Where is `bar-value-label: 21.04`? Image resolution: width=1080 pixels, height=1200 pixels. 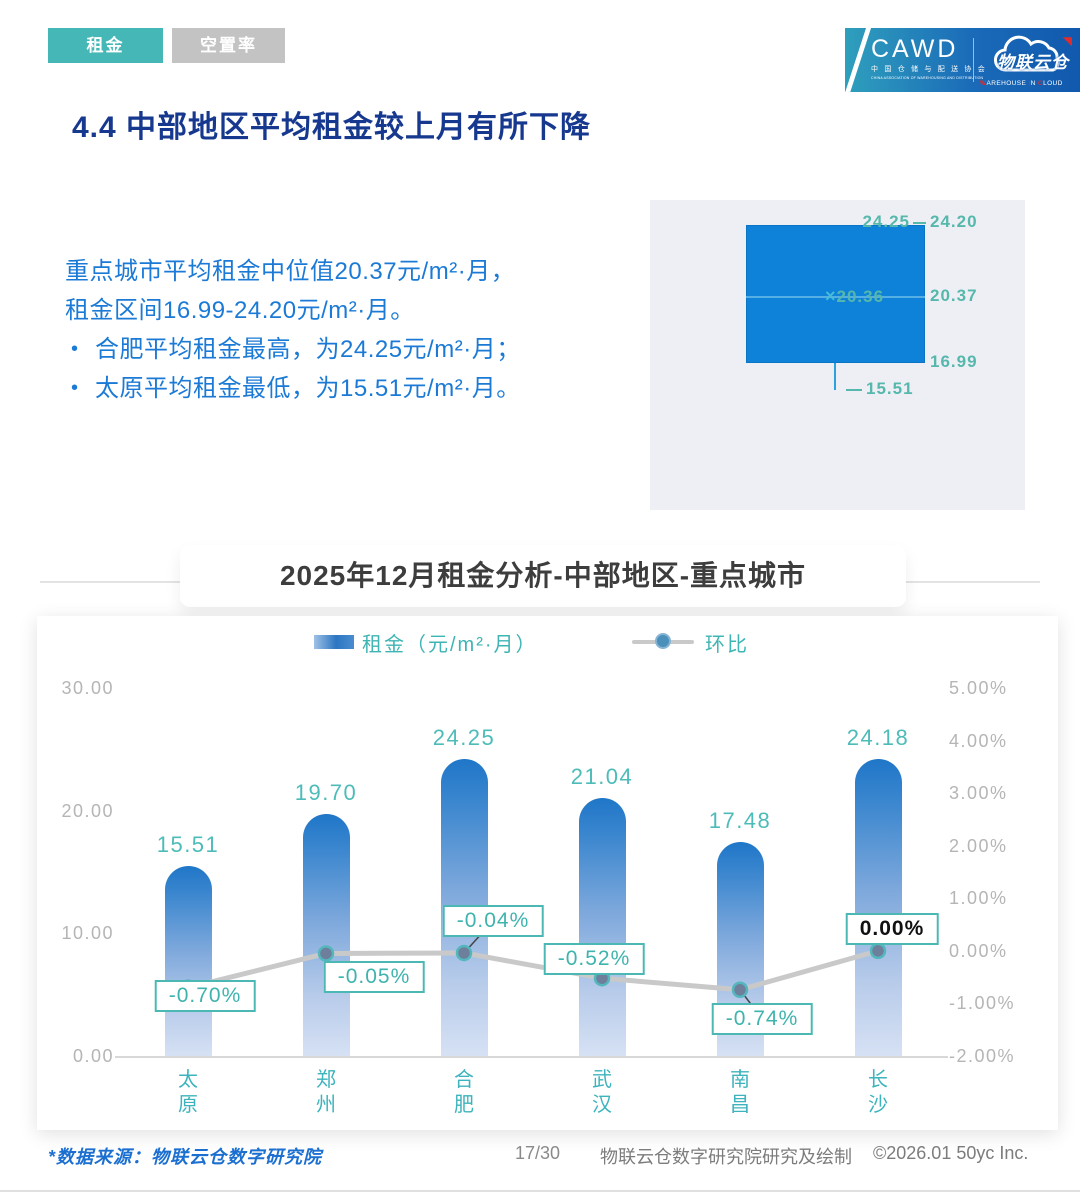 bar-value-label: 21.04 is located at coordinates (602, 776).